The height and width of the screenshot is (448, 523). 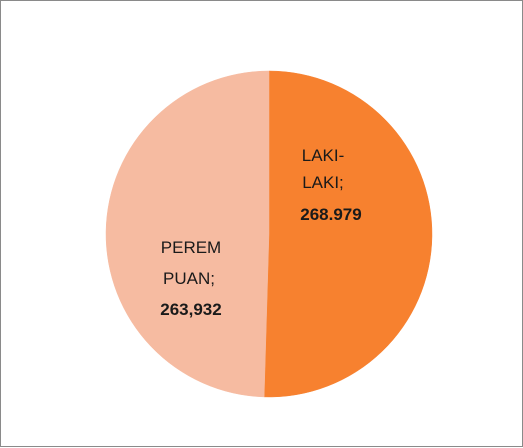 What do you see at coordinates (323, 182) in the screenshot?
I see `slice-label-male-line2: LAKI;` at bounding box center [323, 182].